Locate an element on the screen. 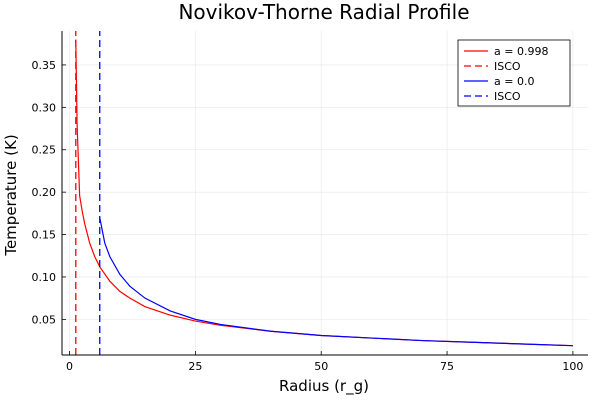 Image resolution: width=600 pixels, height=400 pixels. x-tick-label: 0 is located at coordinates (69, 366).